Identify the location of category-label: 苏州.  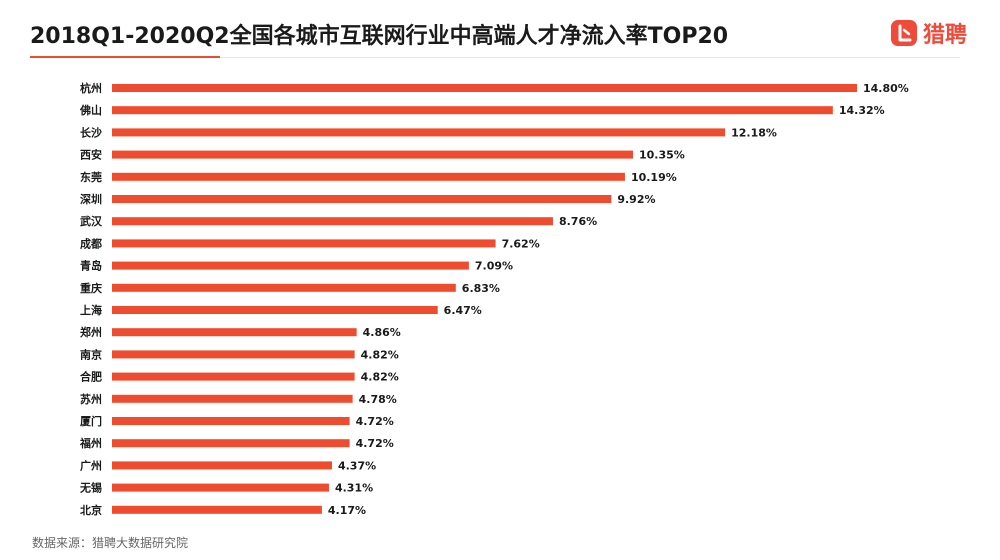
(91, 399).